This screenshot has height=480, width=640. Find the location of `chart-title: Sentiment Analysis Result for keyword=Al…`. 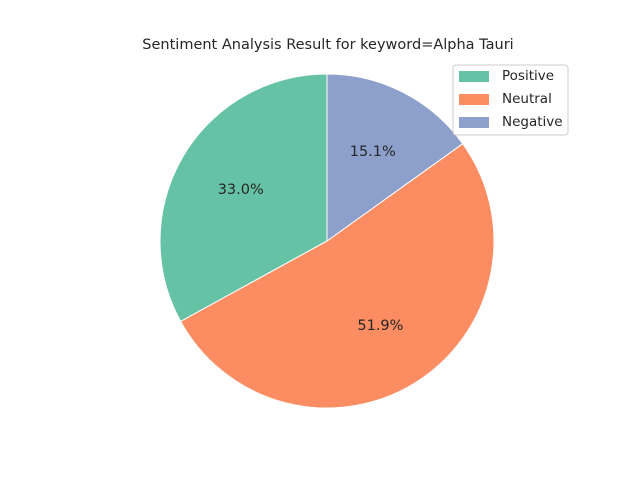

chart-title: Sentiment Analysis Result for keyword=Al… is located at coordinates (327, 45).